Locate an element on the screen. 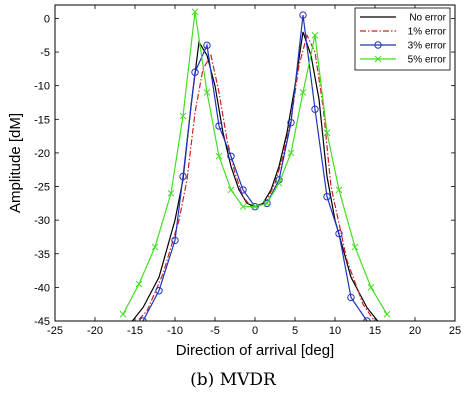 Image resolution: width=465 pixels, height=400 pixels. x-tick-label: -10 is located at coordinates (175, 331).